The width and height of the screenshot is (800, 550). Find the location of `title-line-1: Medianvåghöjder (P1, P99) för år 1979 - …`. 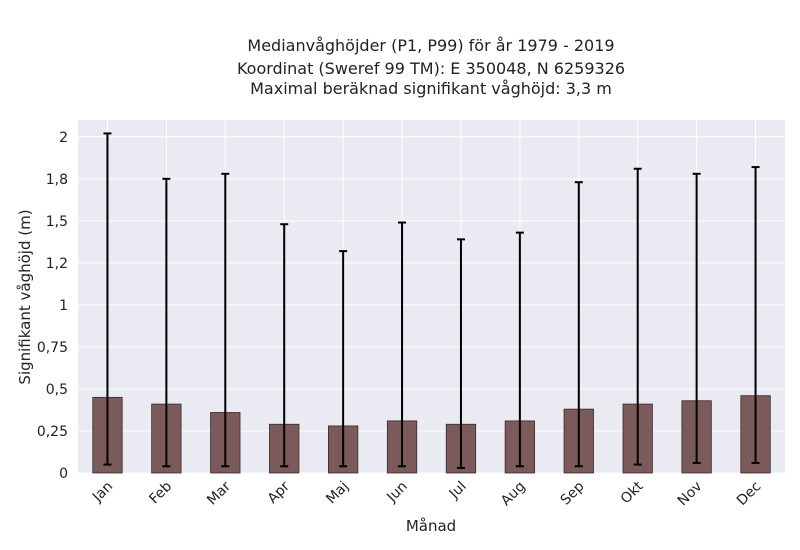

title-line-1: Medianvåghöjder (P1, P99) för år 1979 - … is located at coordinates (430, 45).